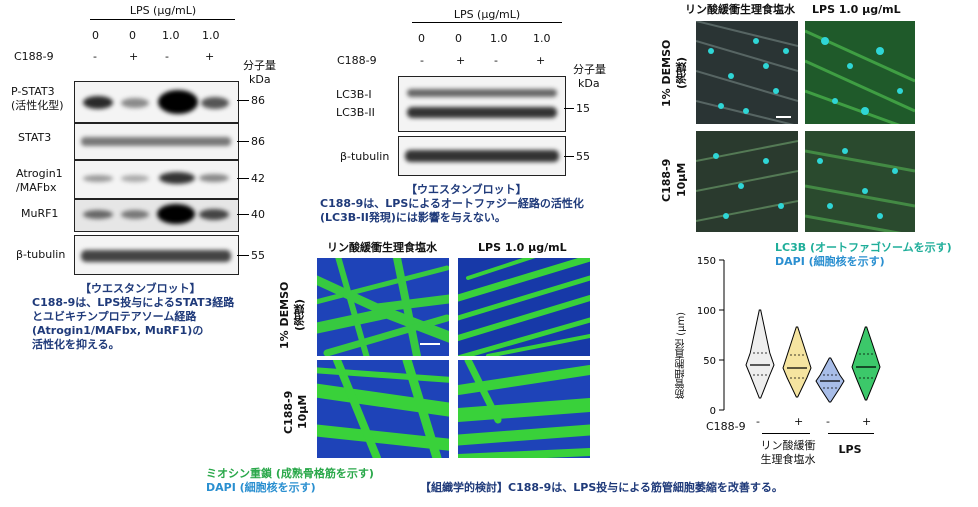  What do you see at coordinates (290, 473) in the screenshot?
I see `legend-myosin: ミオシン重鎖 (成熟骨格筋を示す)` at bounding box center [290, 473].